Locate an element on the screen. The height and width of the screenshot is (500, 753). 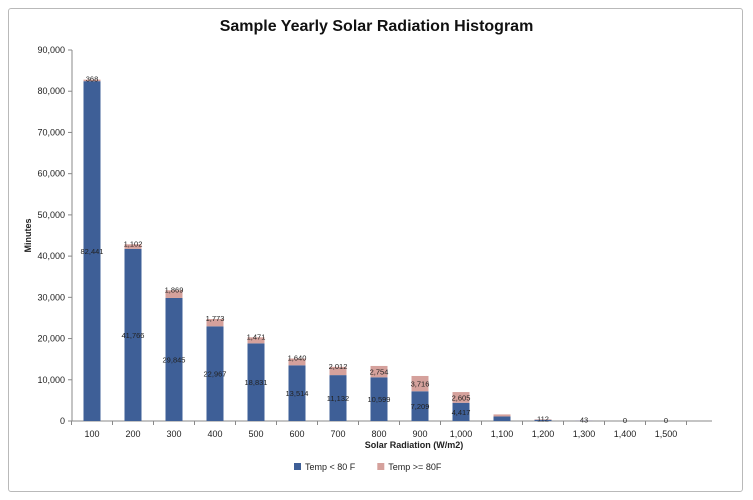
data-label-temp-below-80: 13,514 is located at coordinates (297, 393).